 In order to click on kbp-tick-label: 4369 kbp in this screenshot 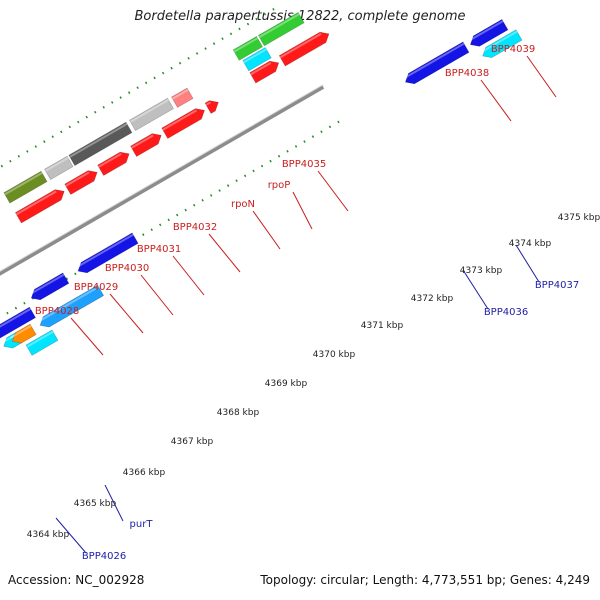, I will do `click(286, 384)`.